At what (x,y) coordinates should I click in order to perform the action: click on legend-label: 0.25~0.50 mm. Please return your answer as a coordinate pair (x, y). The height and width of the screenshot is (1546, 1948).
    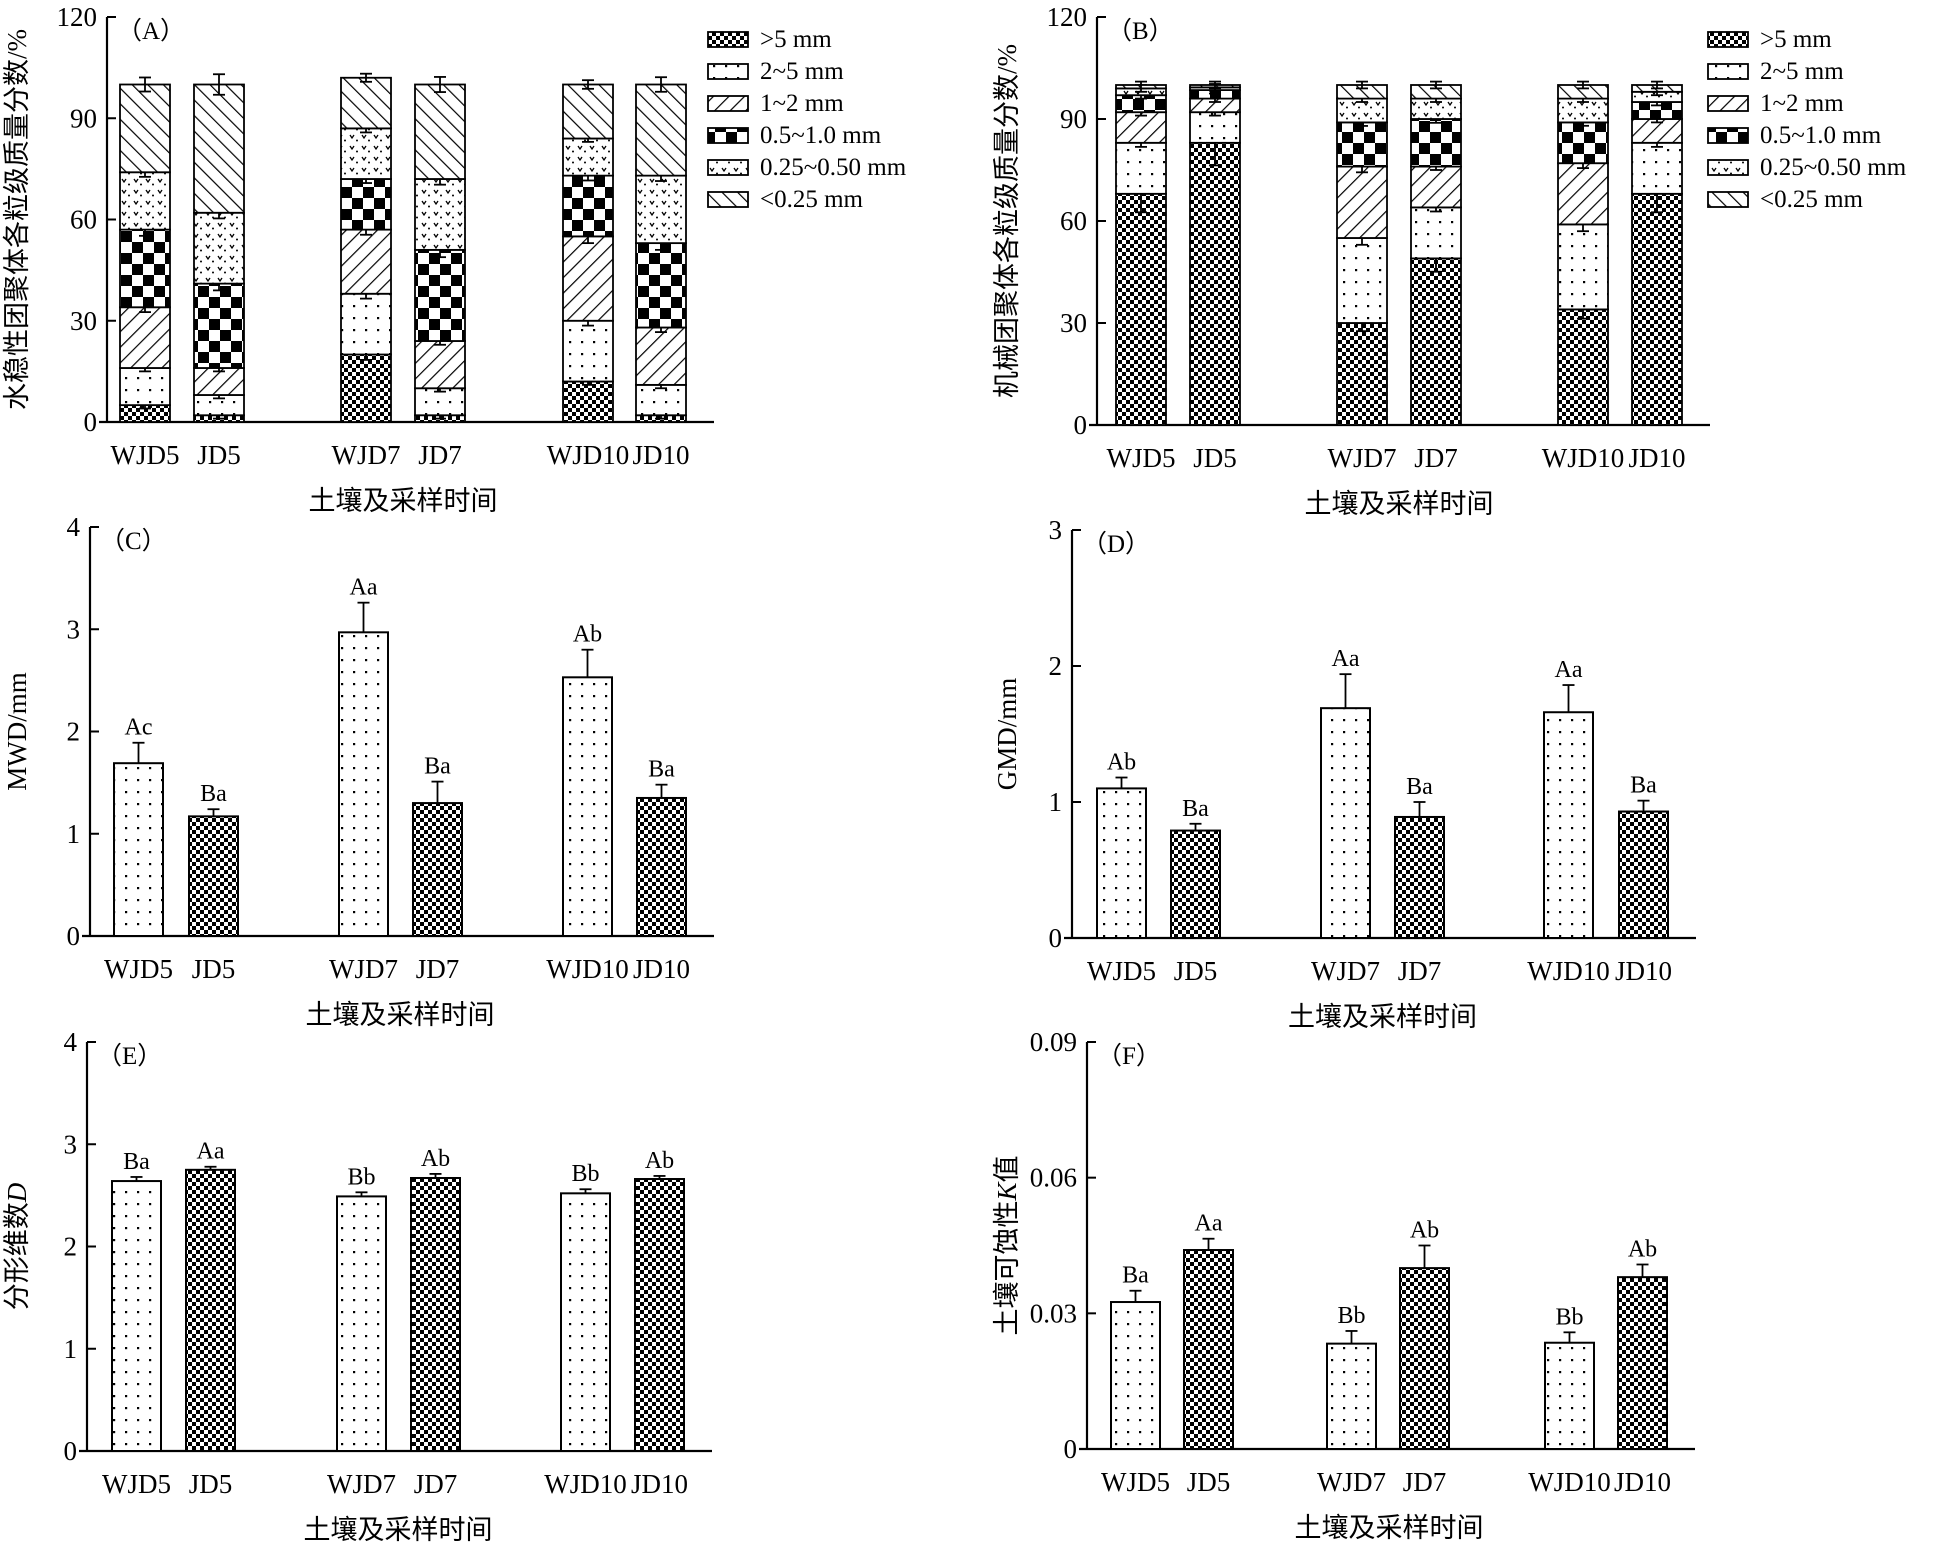
    Looking at the image, I should click on (1833, 167).